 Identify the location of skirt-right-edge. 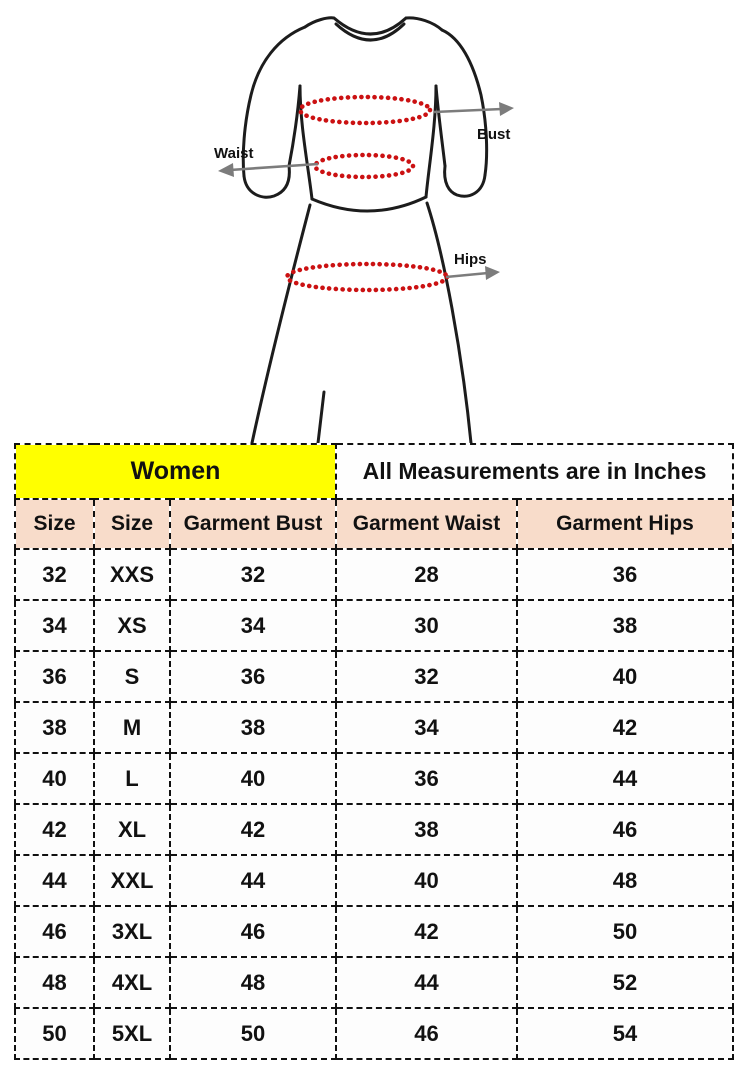
(449, 323).